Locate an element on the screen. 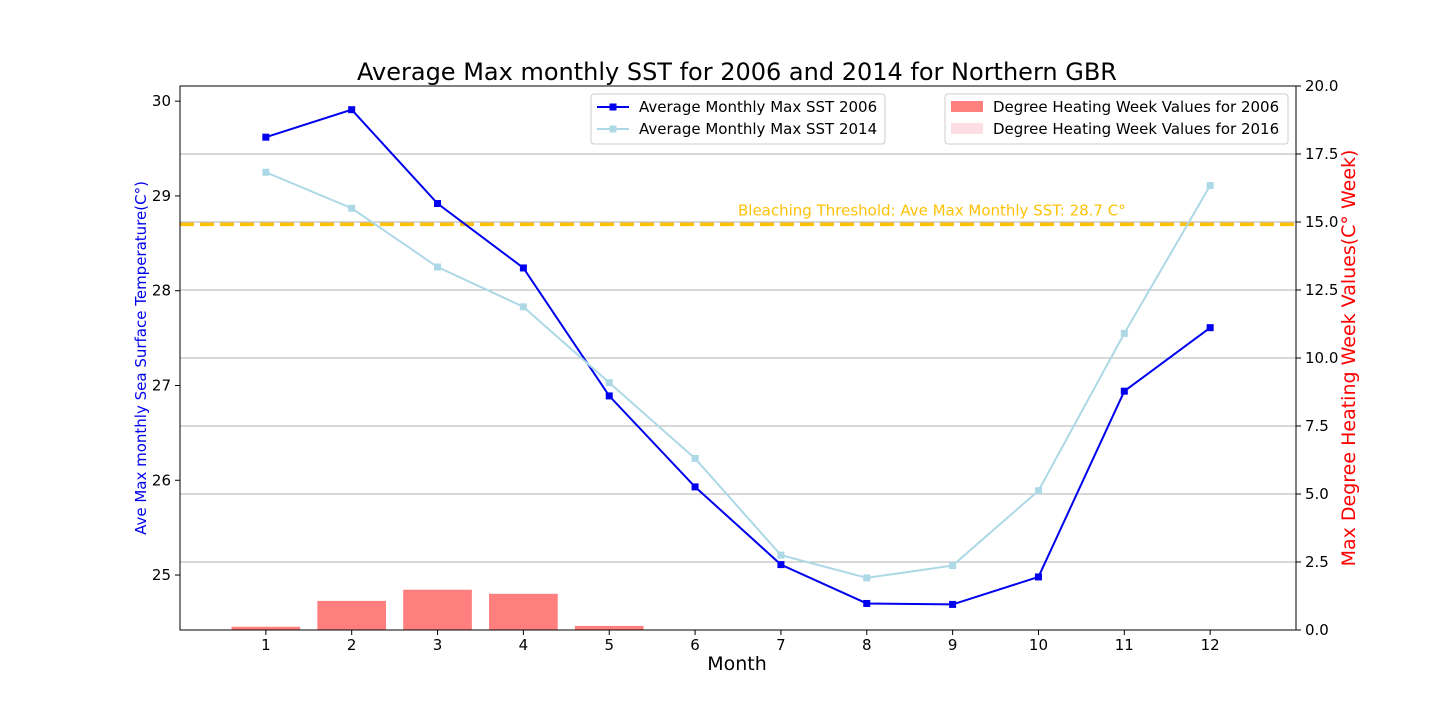 The height and width of the screenshot is (720, 1440). x-tick-label: 8 is located at coordinates (867, 645).